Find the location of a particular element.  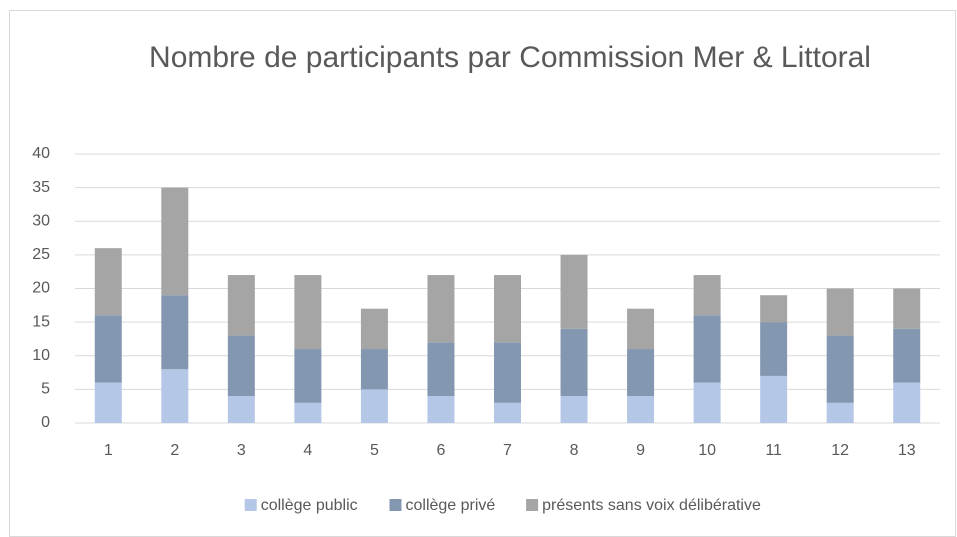

y-tick-label: 25 is located at coordinates (41, 254).